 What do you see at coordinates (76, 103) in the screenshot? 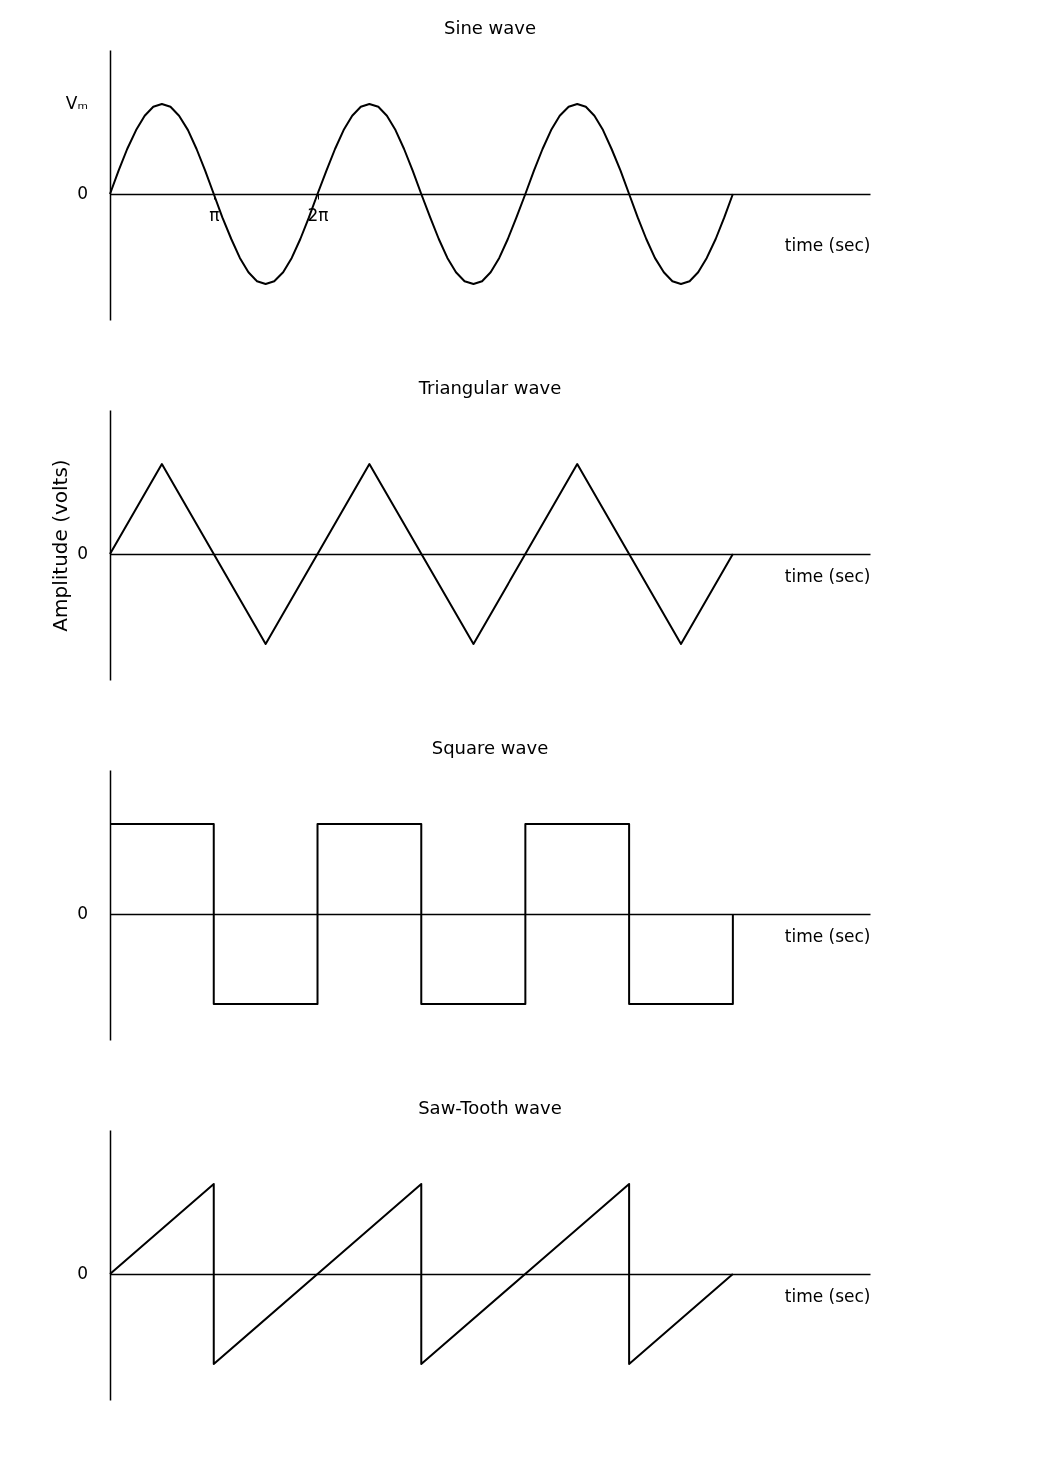
I see `text: Vₘ` at bounding box center [76, 103].